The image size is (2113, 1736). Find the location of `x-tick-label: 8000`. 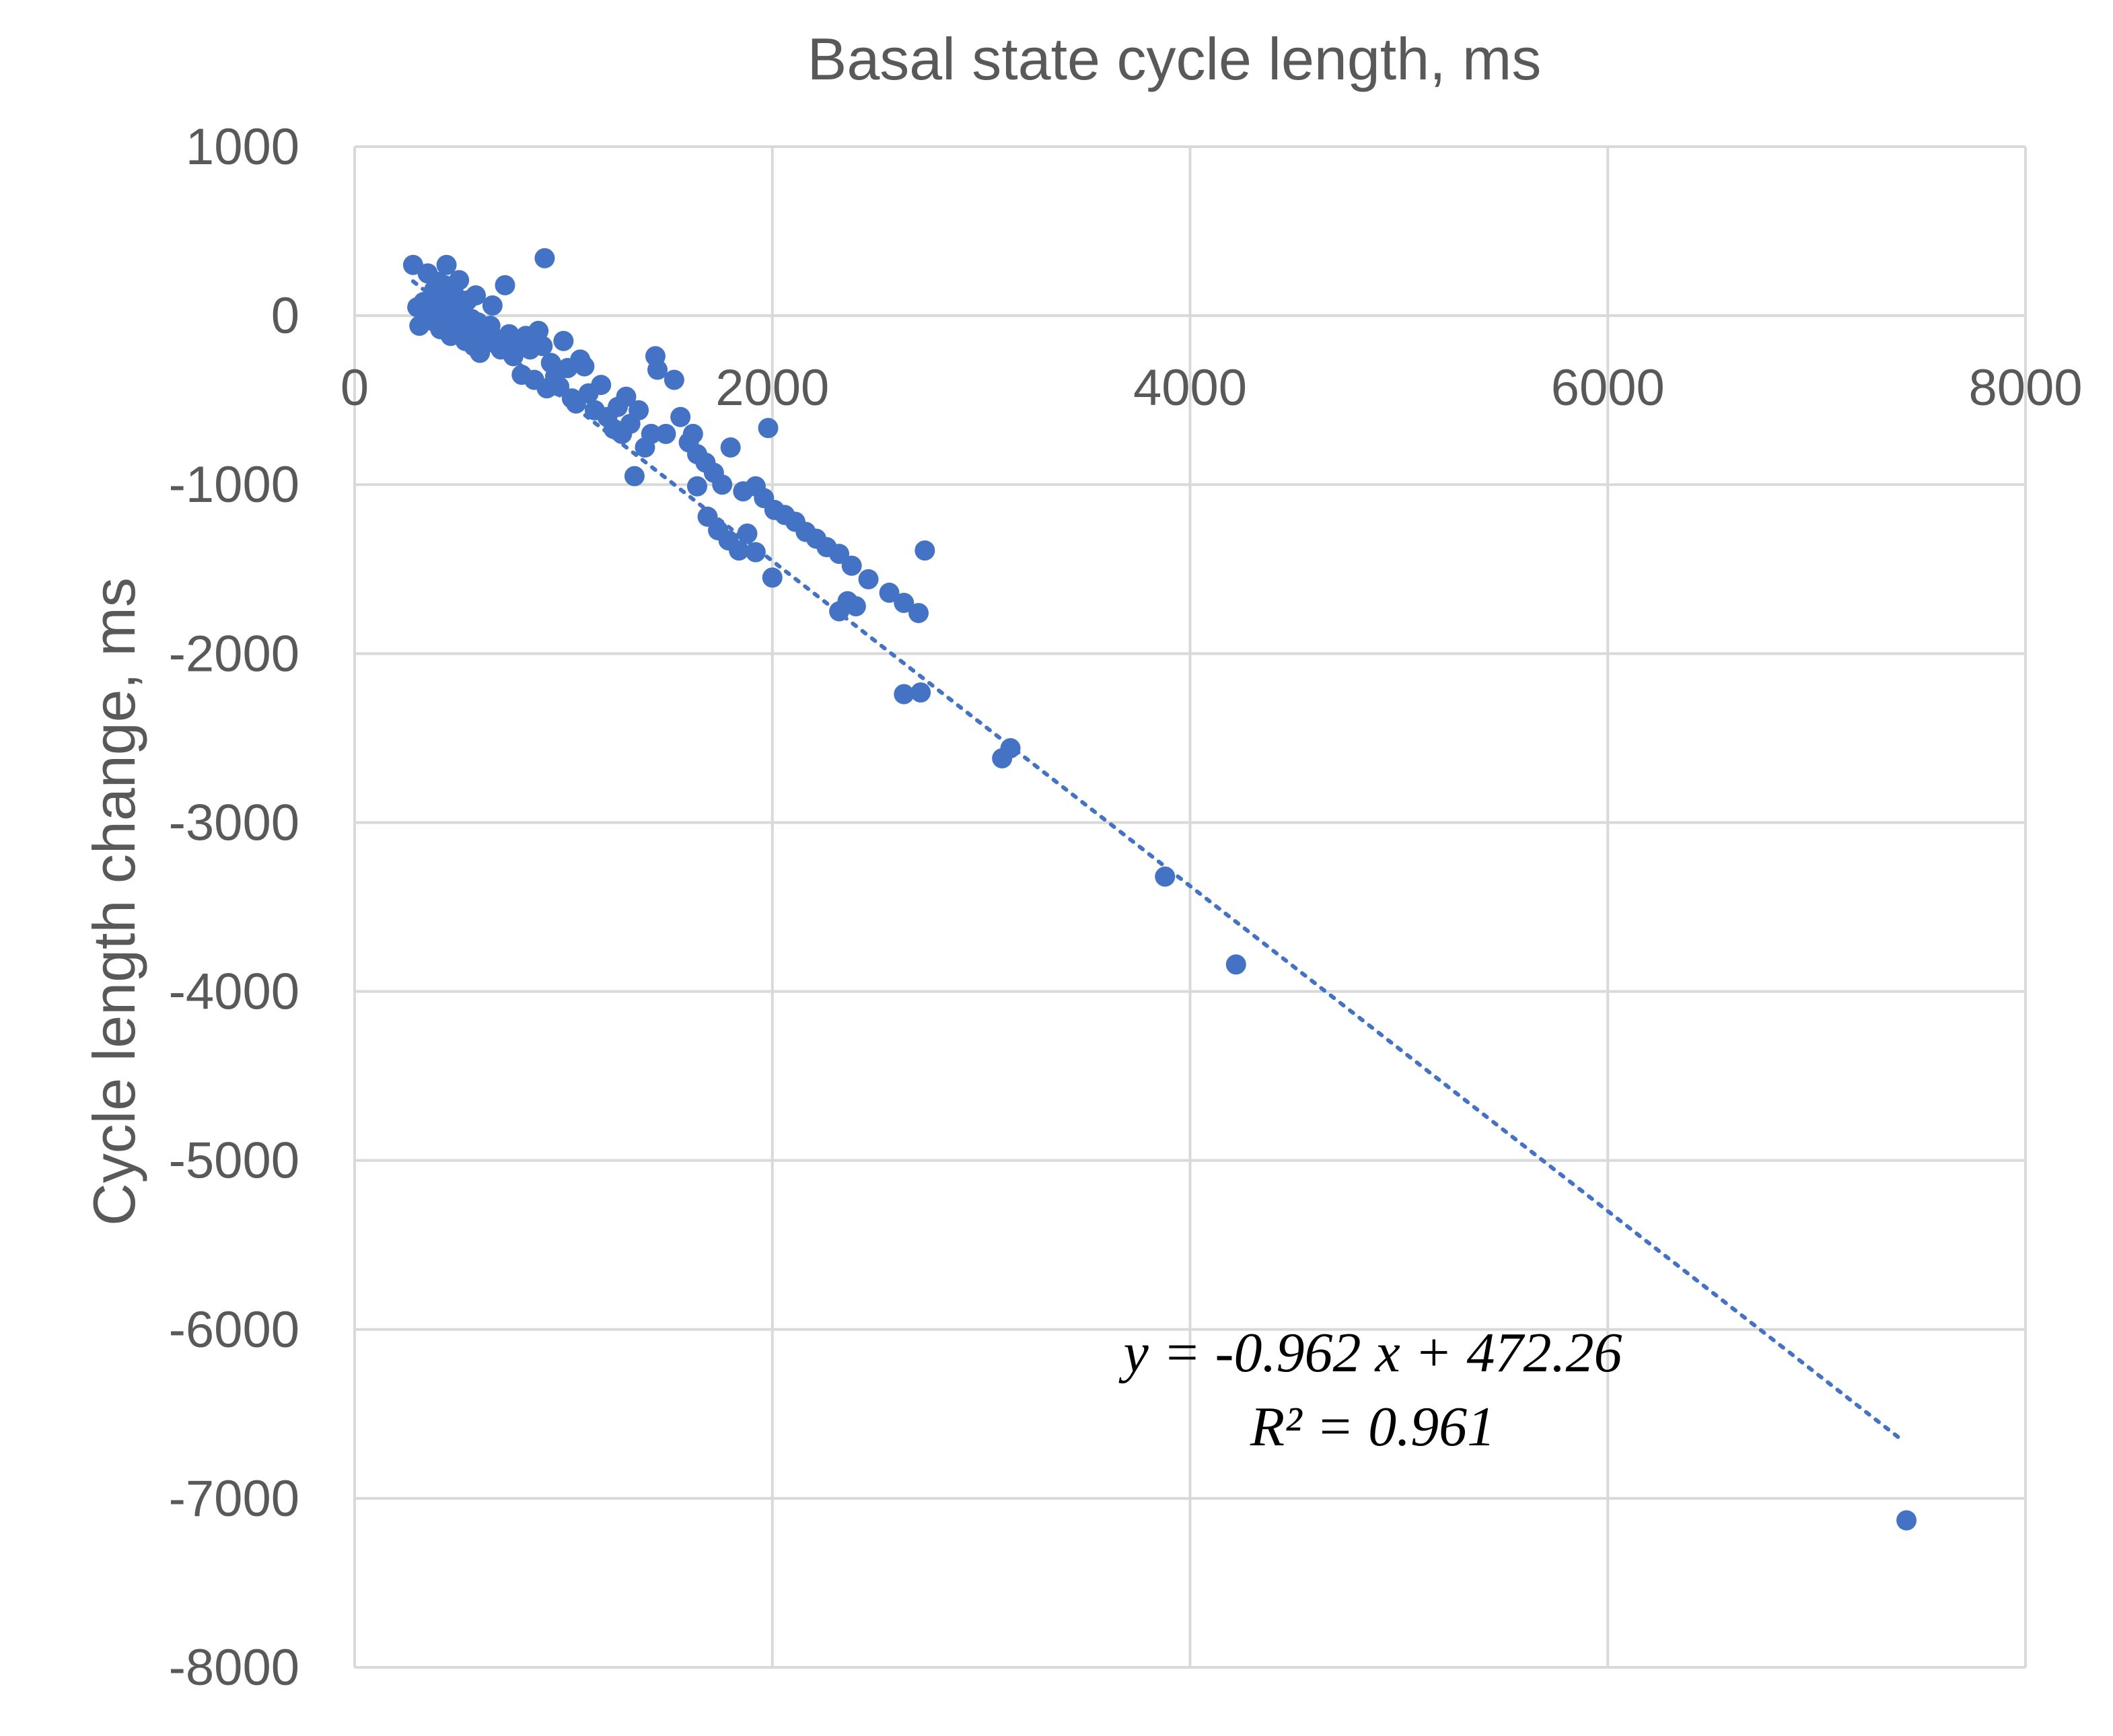

x-tick-label: 8000 is located at coordinates (2025, 388).